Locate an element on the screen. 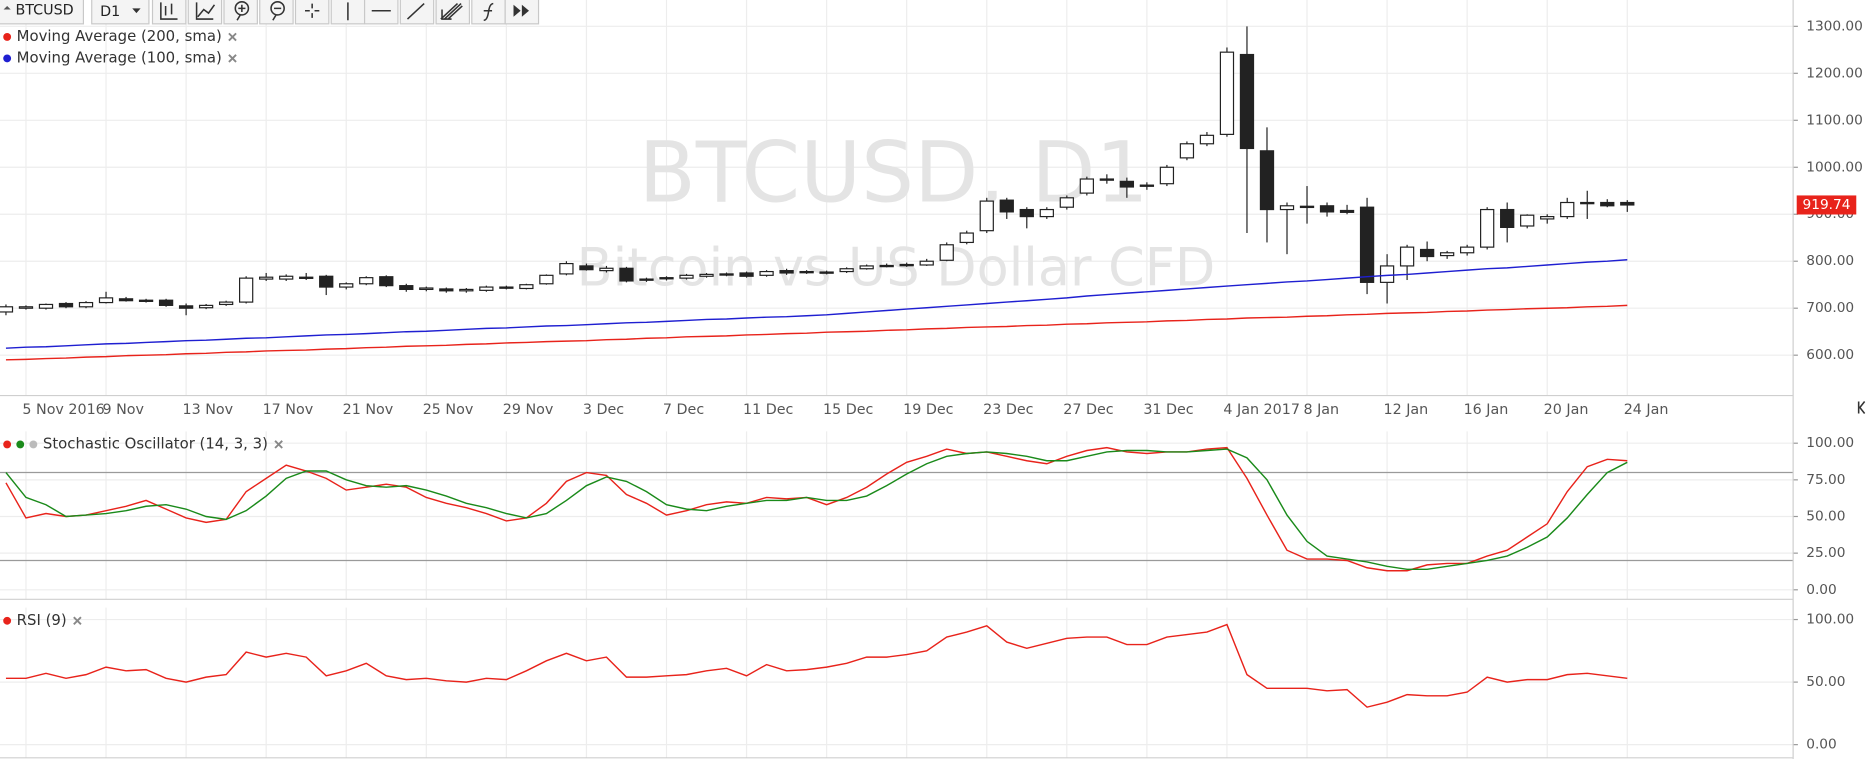 The height and width of the screenshot is (759, 1867). symbol-box is located at coordinates (42, 12).